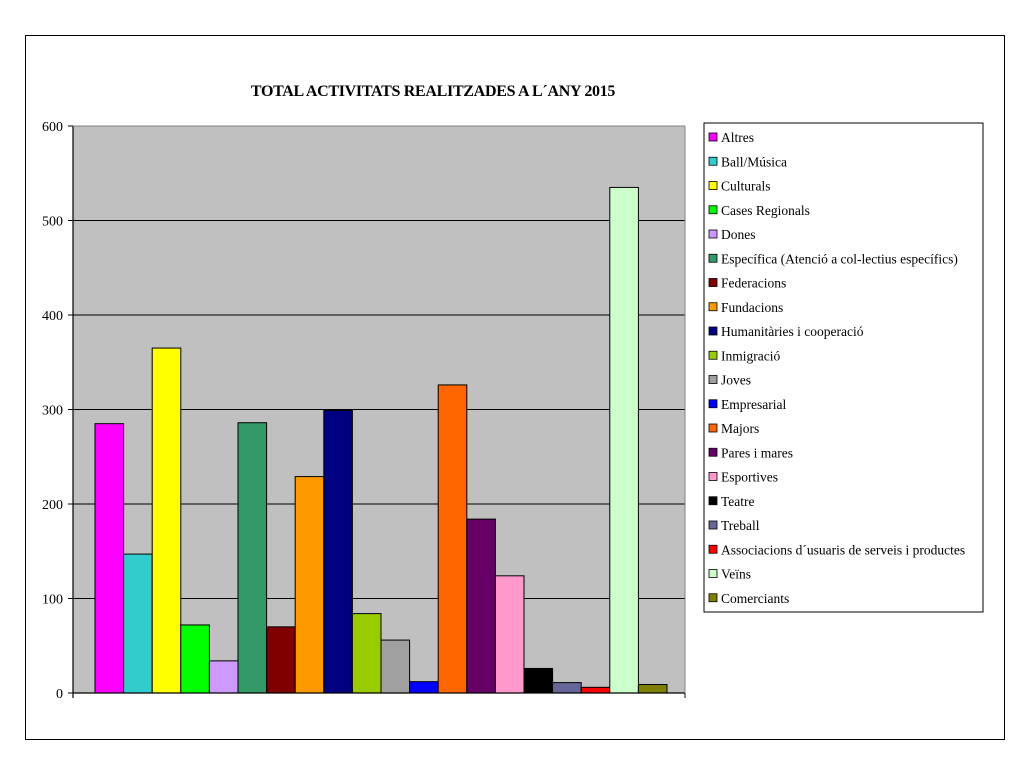  I want to click on legend-label: Dones, so click(738, 234).